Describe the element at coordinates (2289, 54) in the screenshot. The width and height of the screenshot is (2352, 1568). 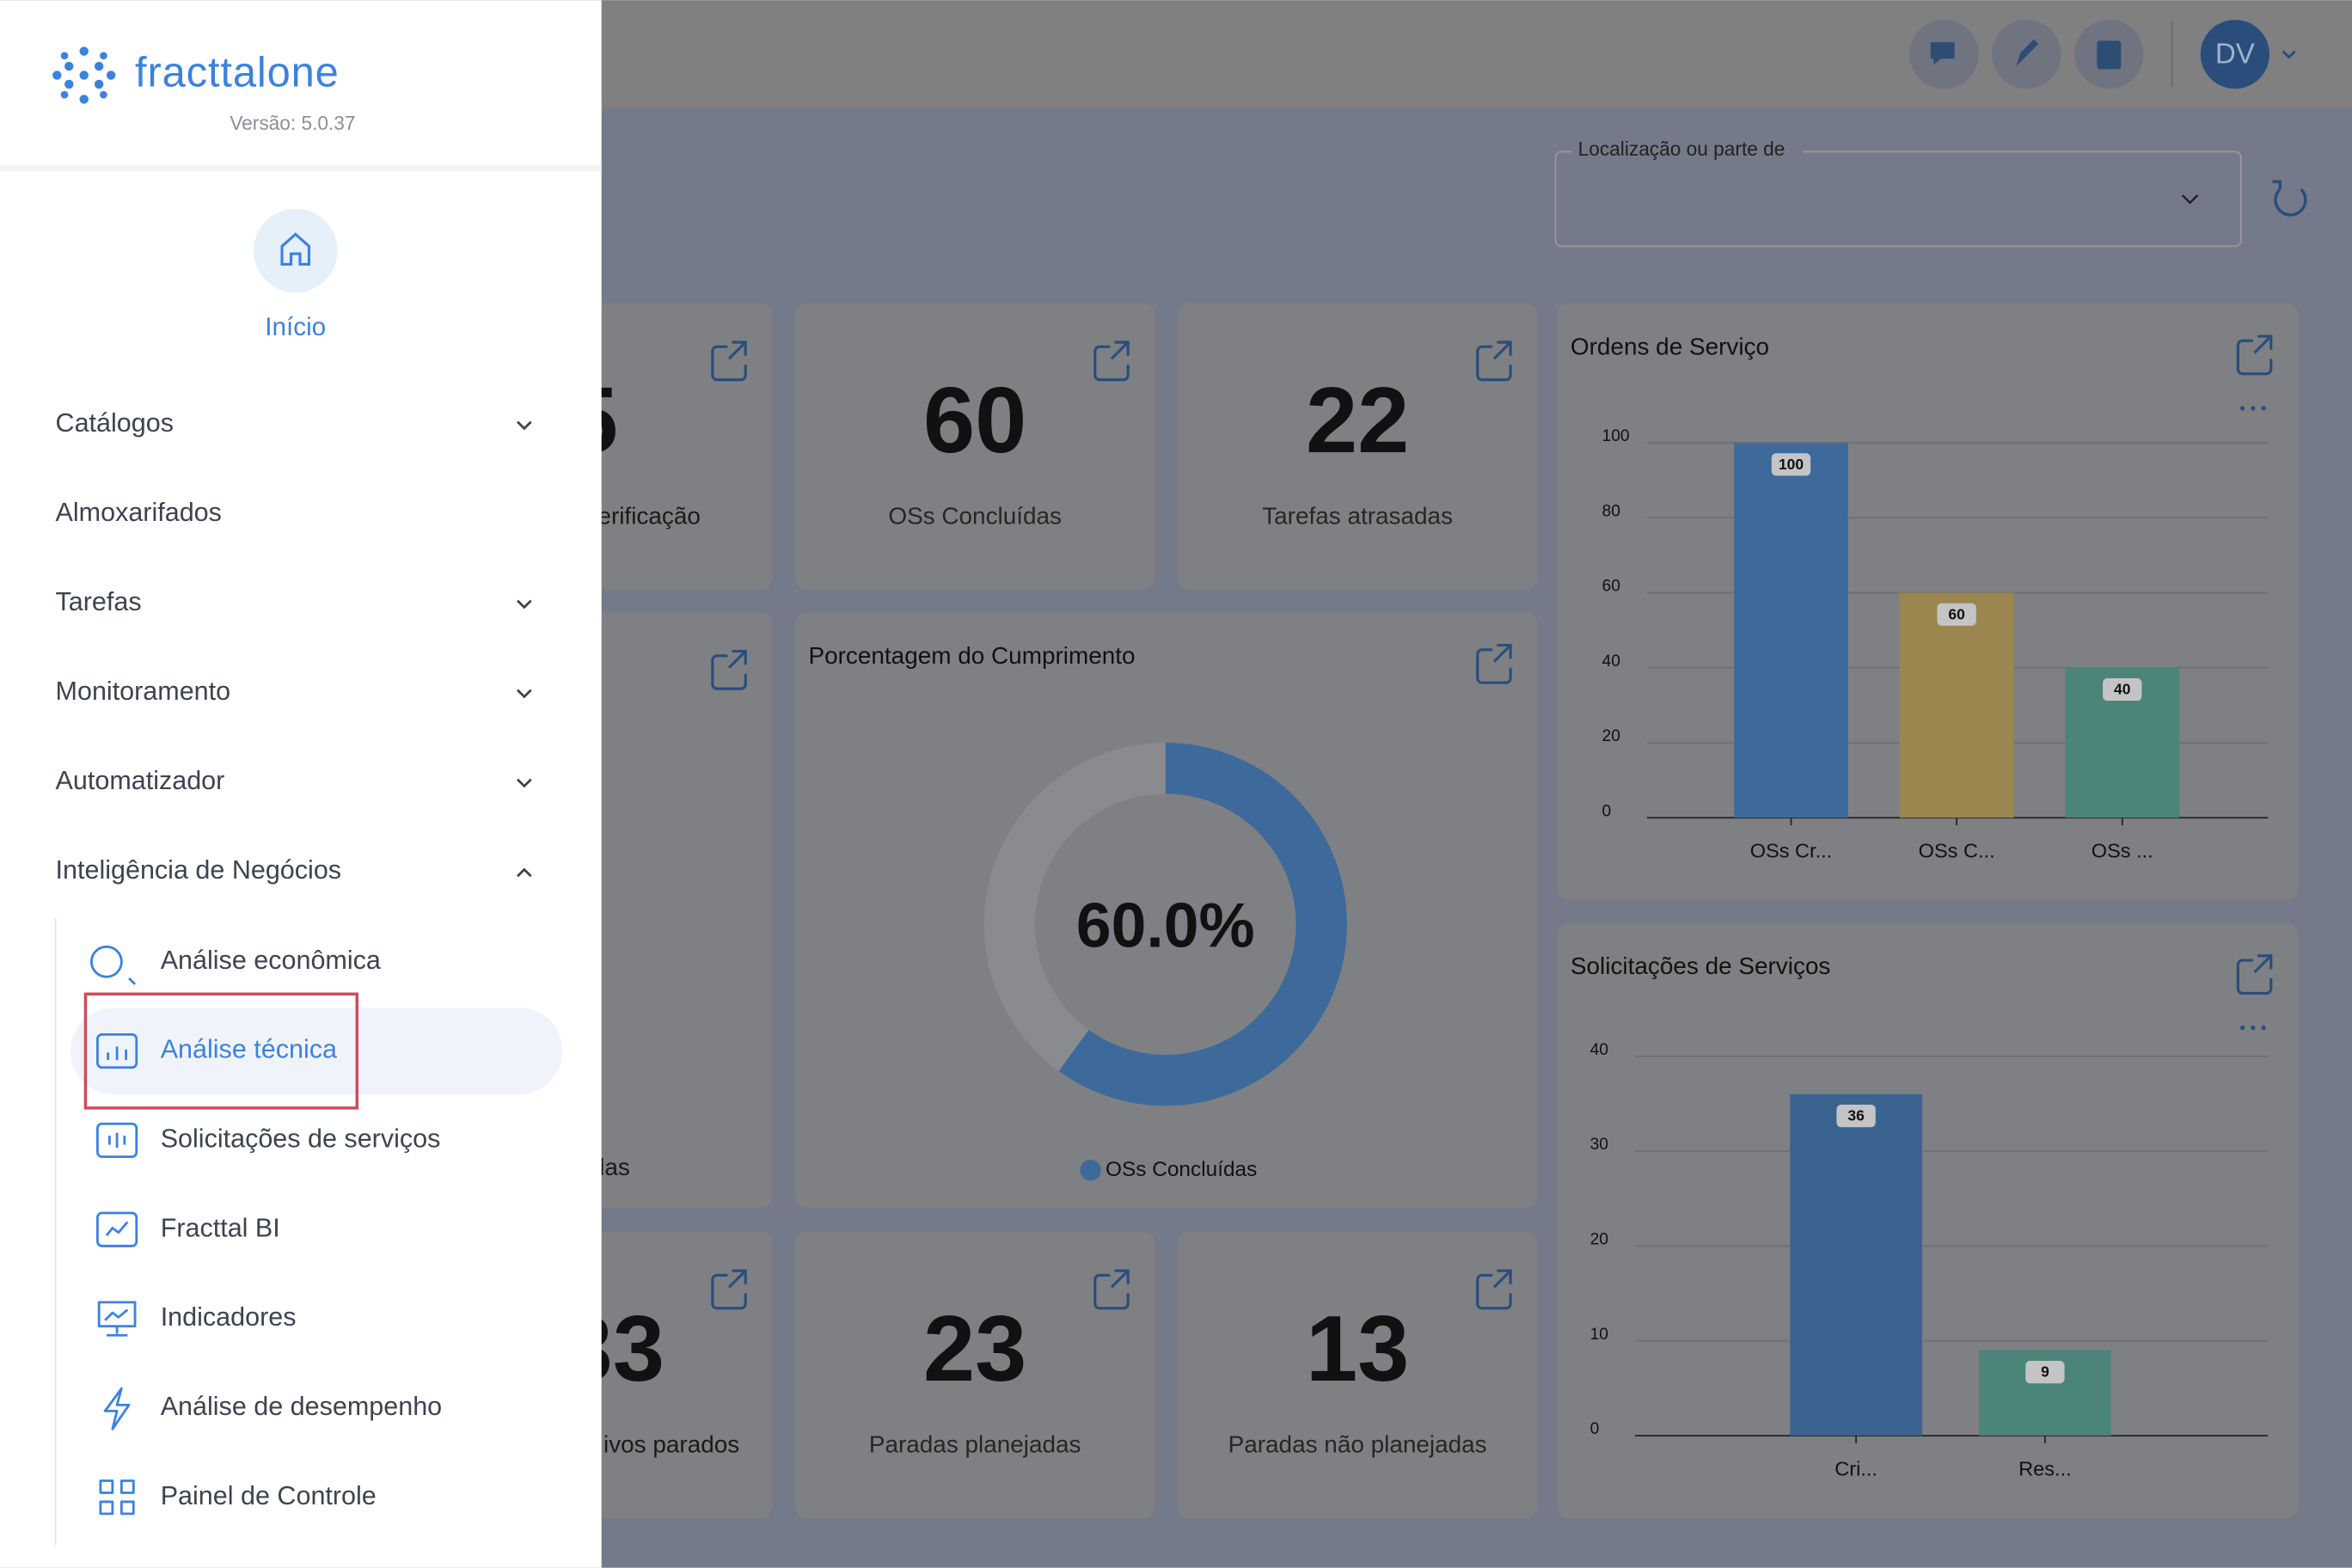
I see `avatar-caret` at that location.